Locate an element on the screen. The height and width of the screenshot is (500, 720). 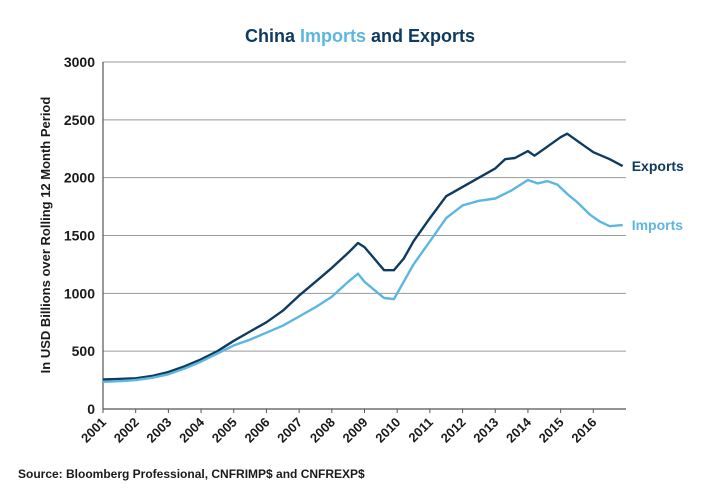
y-tick-label: 500 is located at coordinates (84, 351).